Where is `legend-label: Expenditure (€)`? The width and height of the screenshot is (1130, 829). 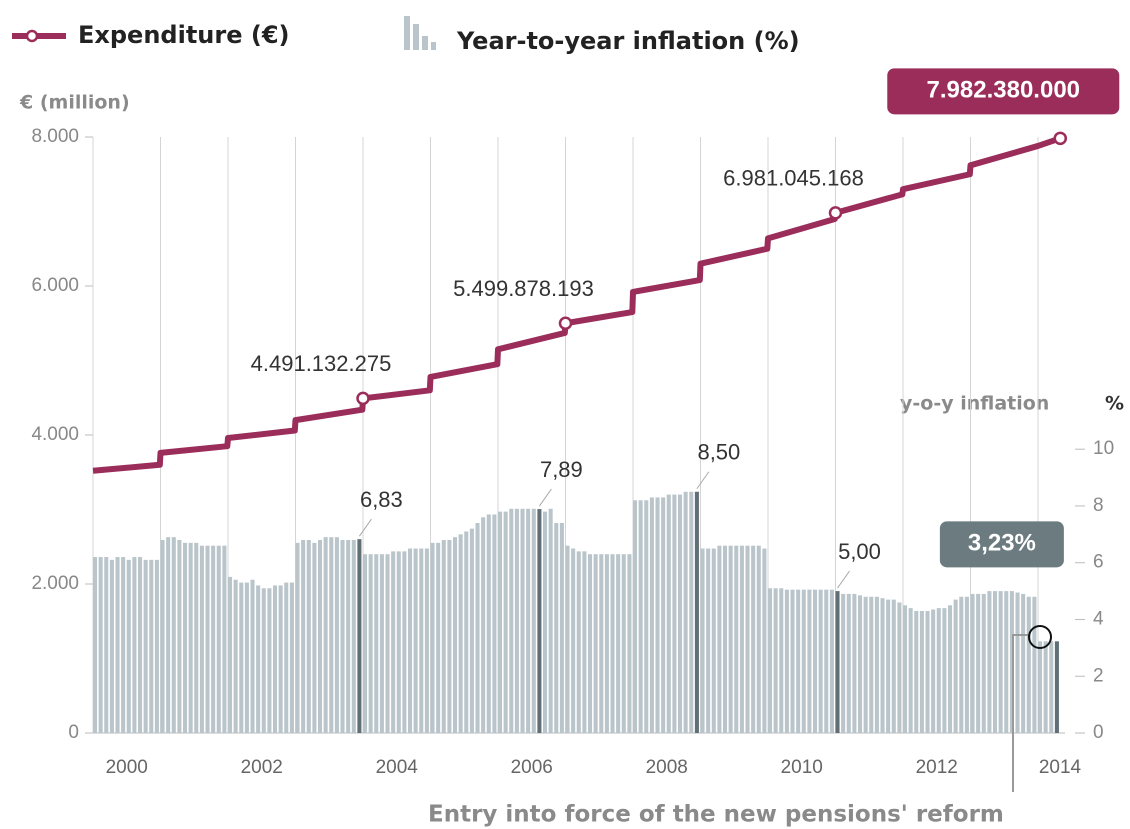 legend-label: Expenditure (€) is located at coordinates (184, 35).